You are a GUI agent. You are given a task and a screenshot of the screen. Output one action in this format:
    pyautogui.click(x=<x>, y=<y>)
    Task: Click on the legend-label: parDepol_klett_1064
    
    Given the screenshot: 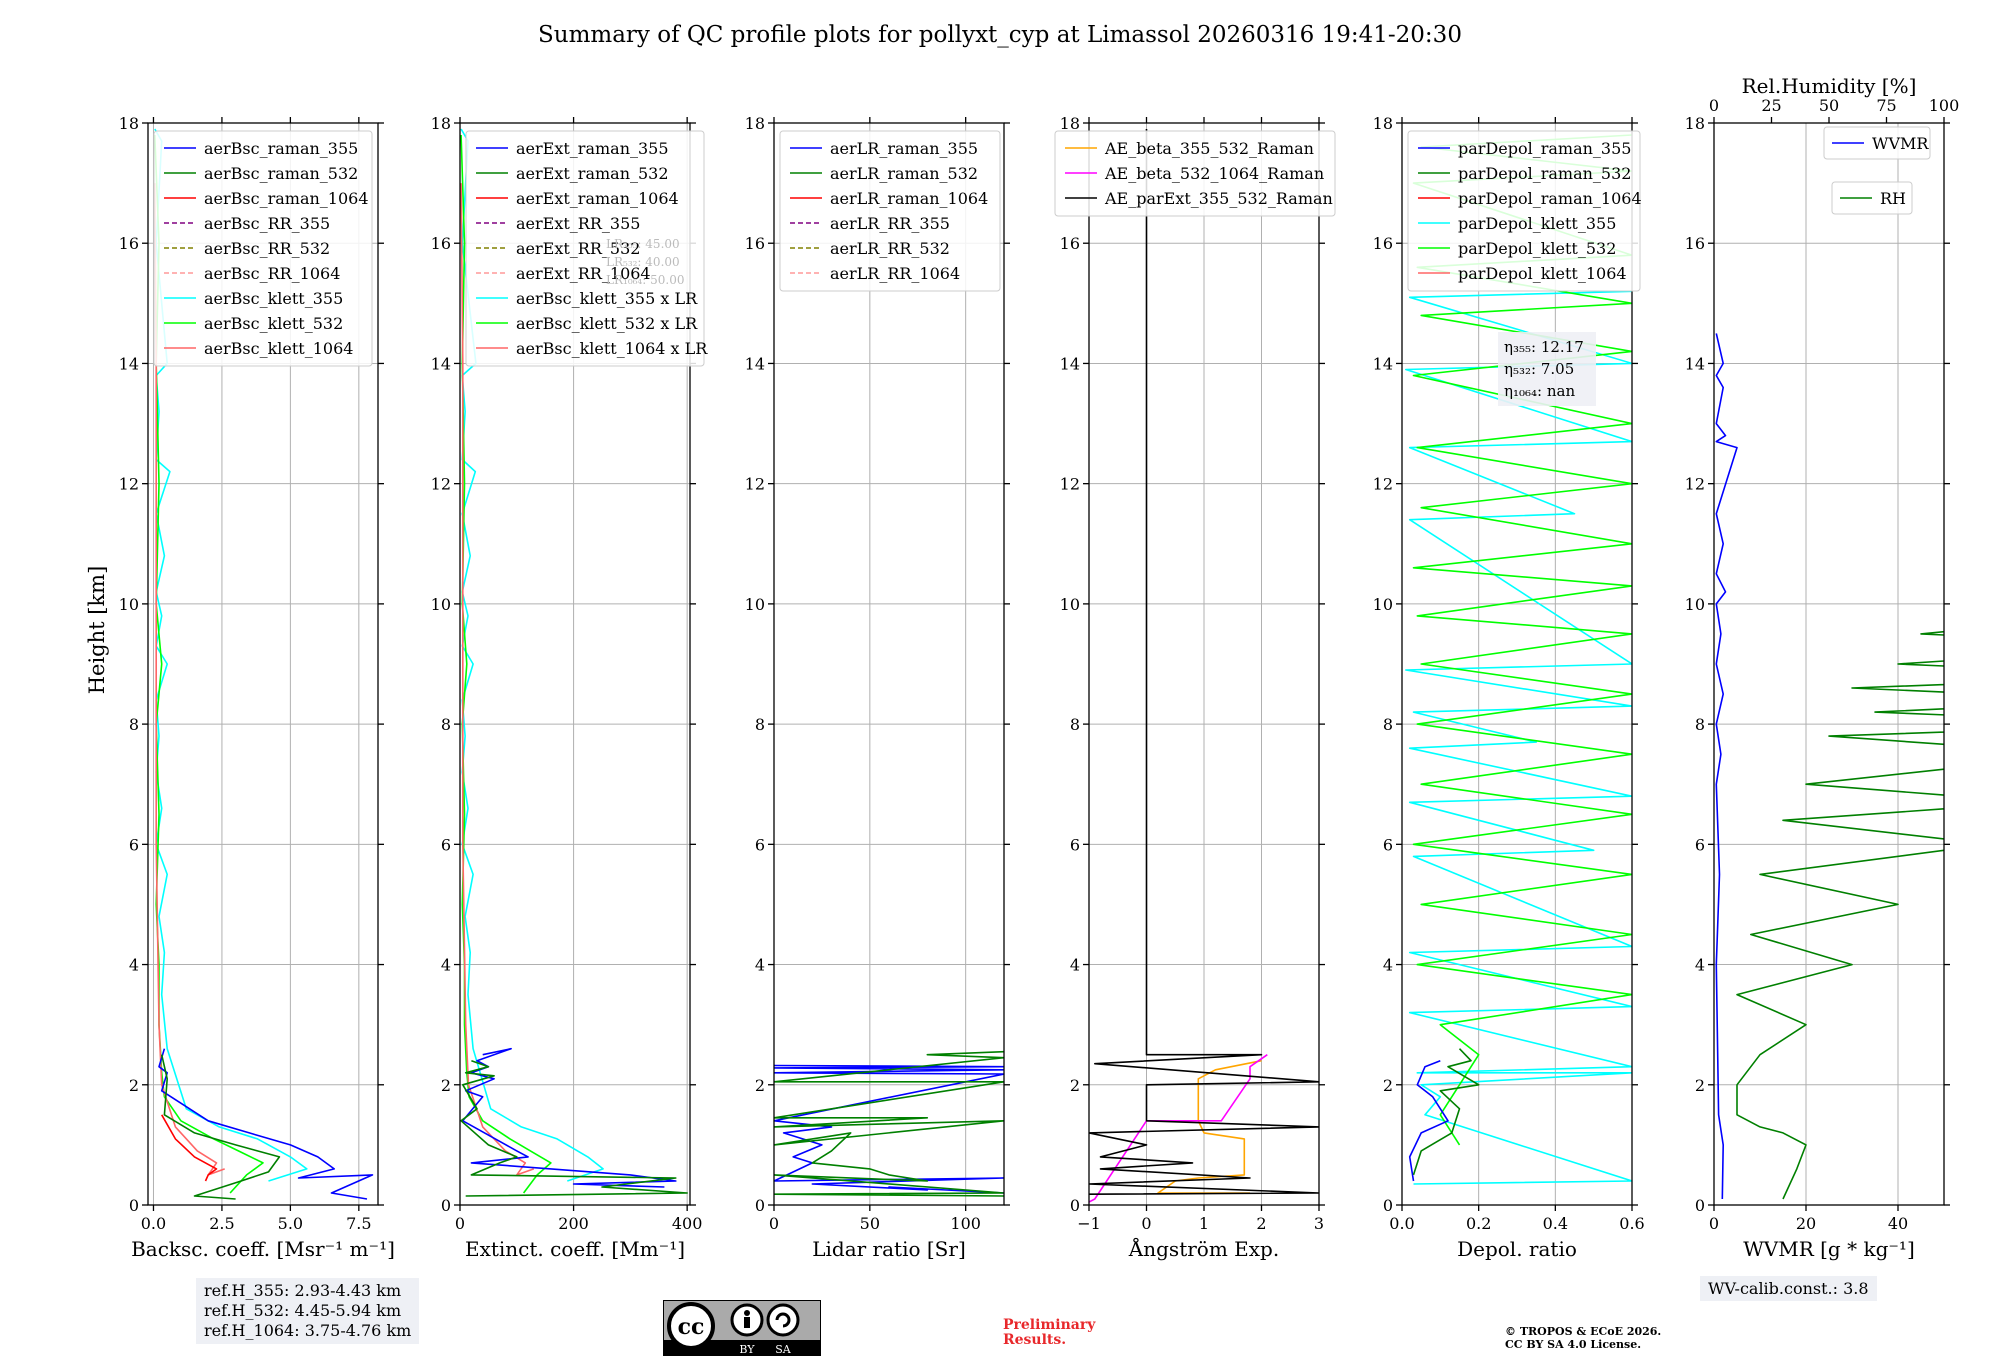 What is the action you would take?
    pyautogui.click(x=1542, y=273)
    